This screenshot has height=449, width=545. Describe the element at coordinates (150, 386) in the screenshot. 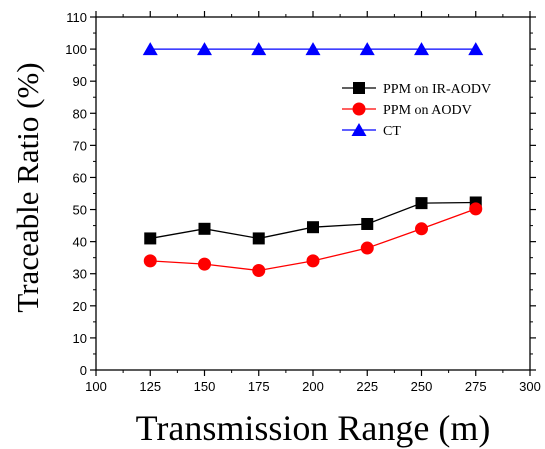

I see `x-tick-label: 125` at that location.